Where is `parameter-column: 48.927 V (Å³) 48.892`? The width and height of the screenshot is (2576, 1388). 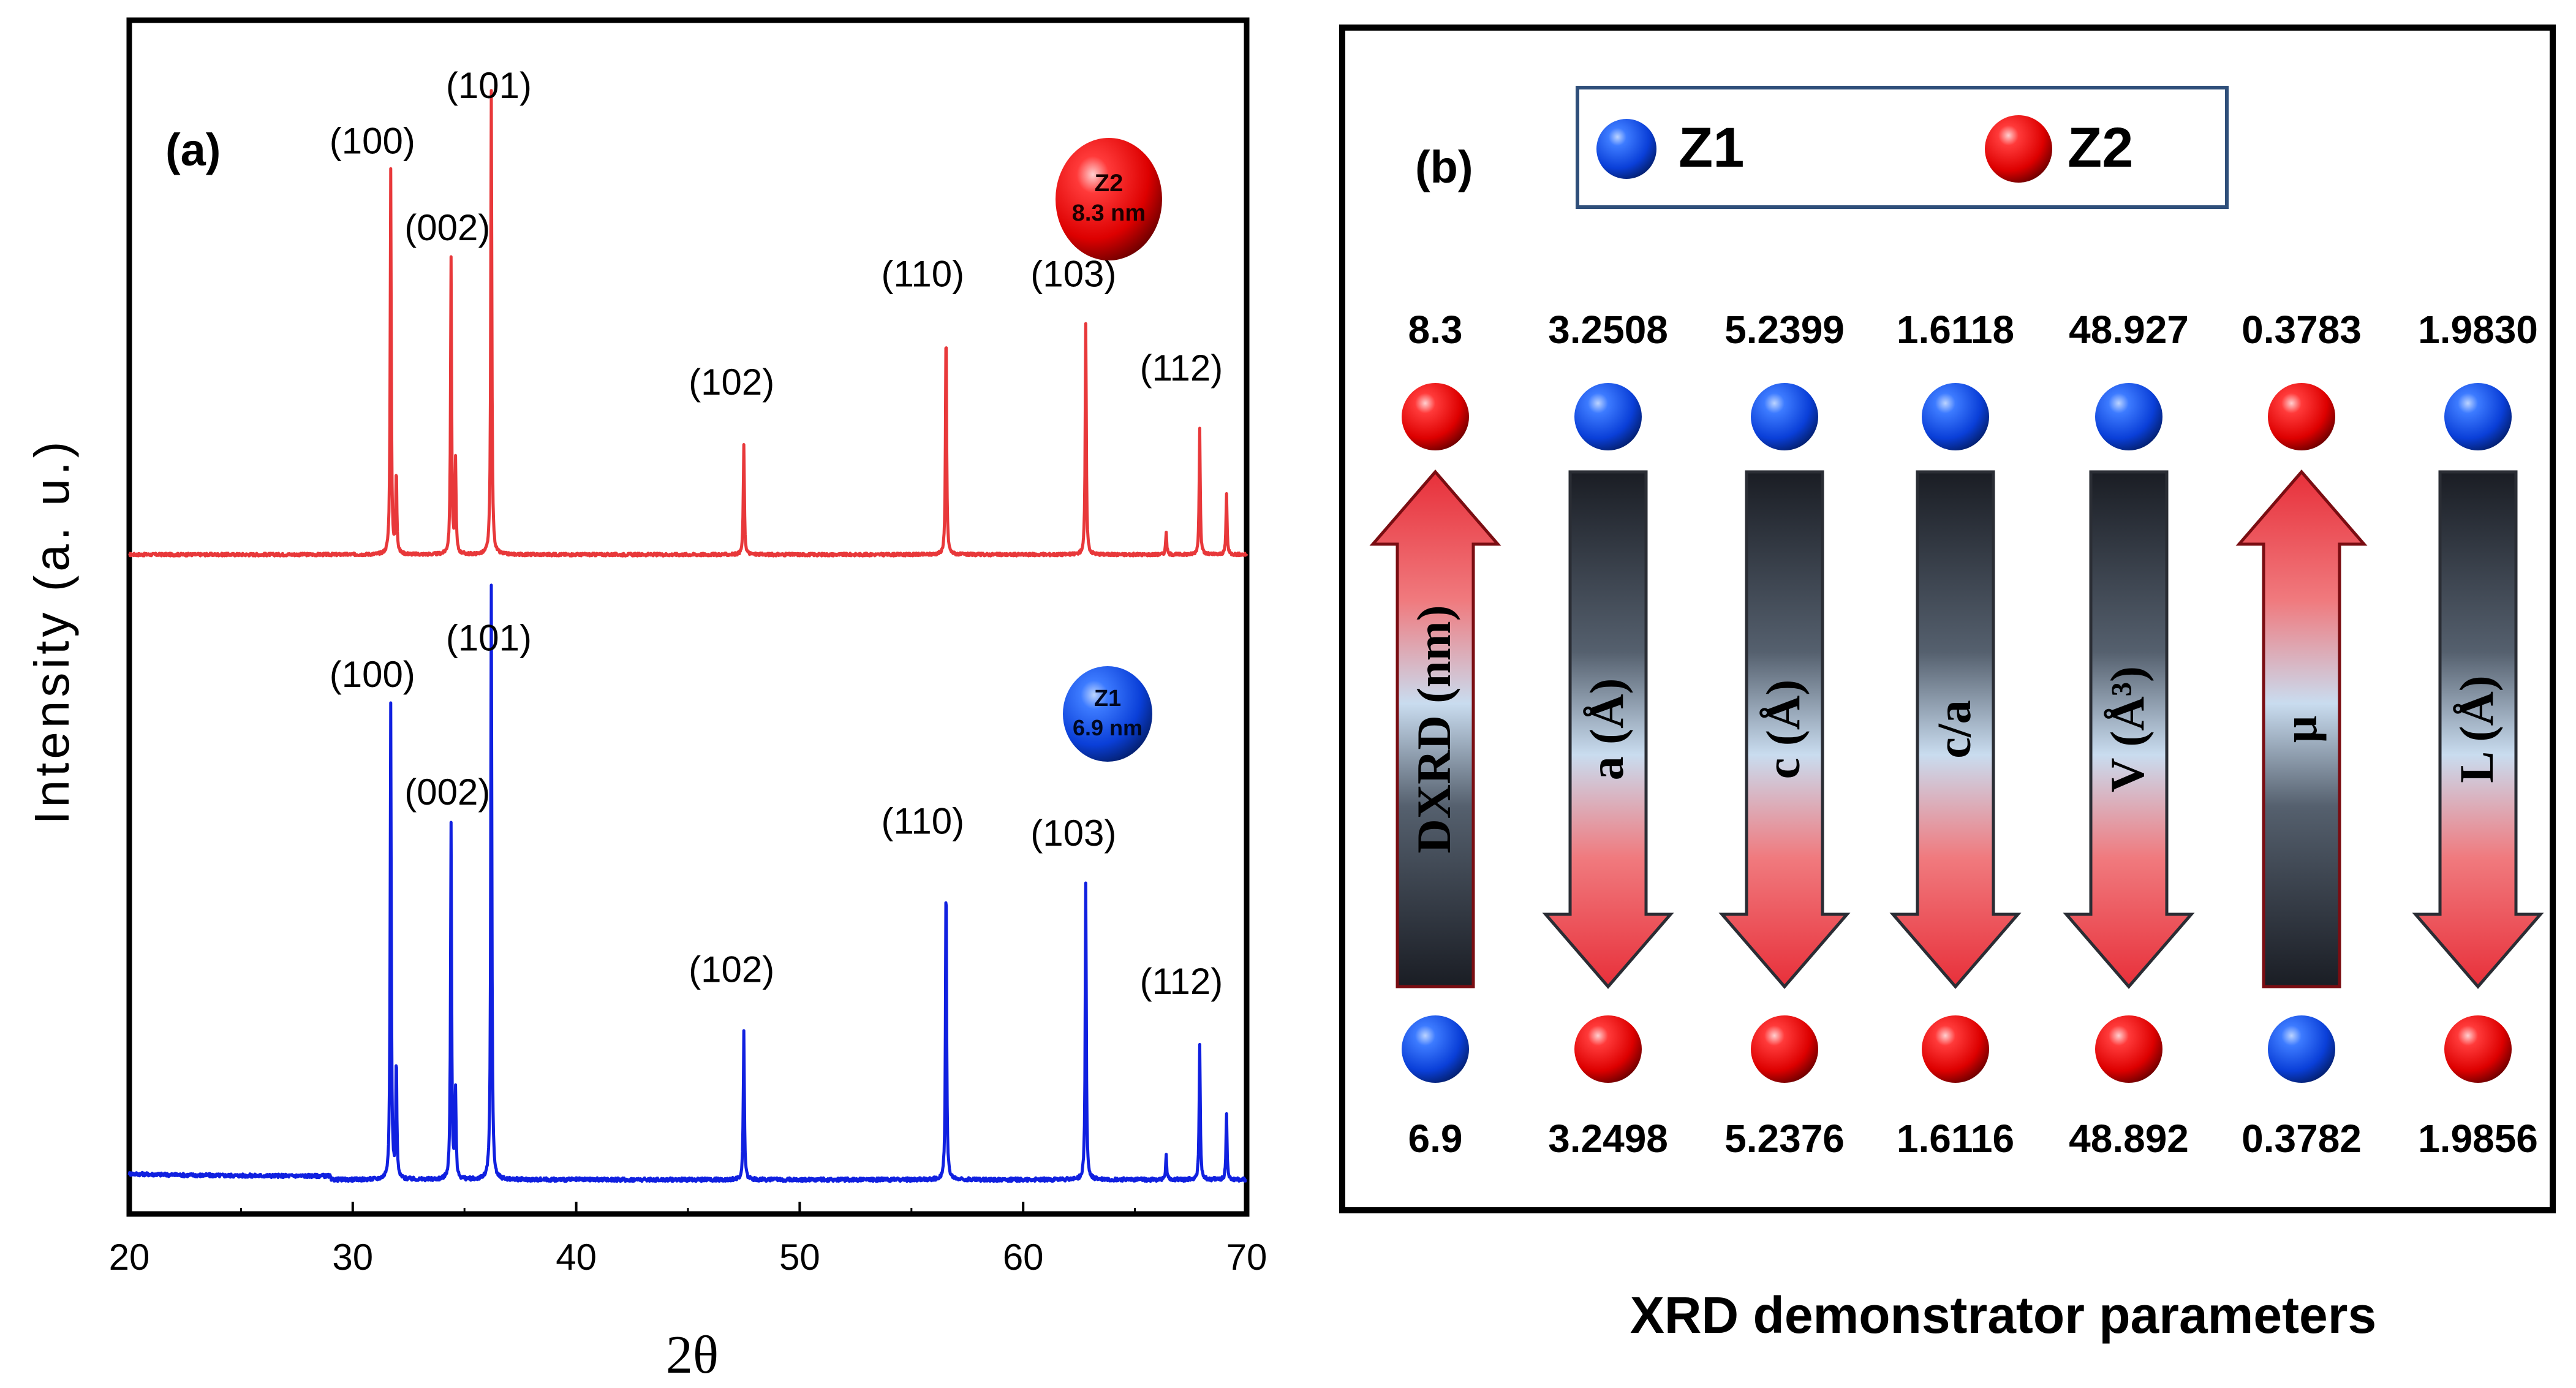
parameter-column: 48.927 V (Å³) 48.892 is located at coordinates (2129, 734).